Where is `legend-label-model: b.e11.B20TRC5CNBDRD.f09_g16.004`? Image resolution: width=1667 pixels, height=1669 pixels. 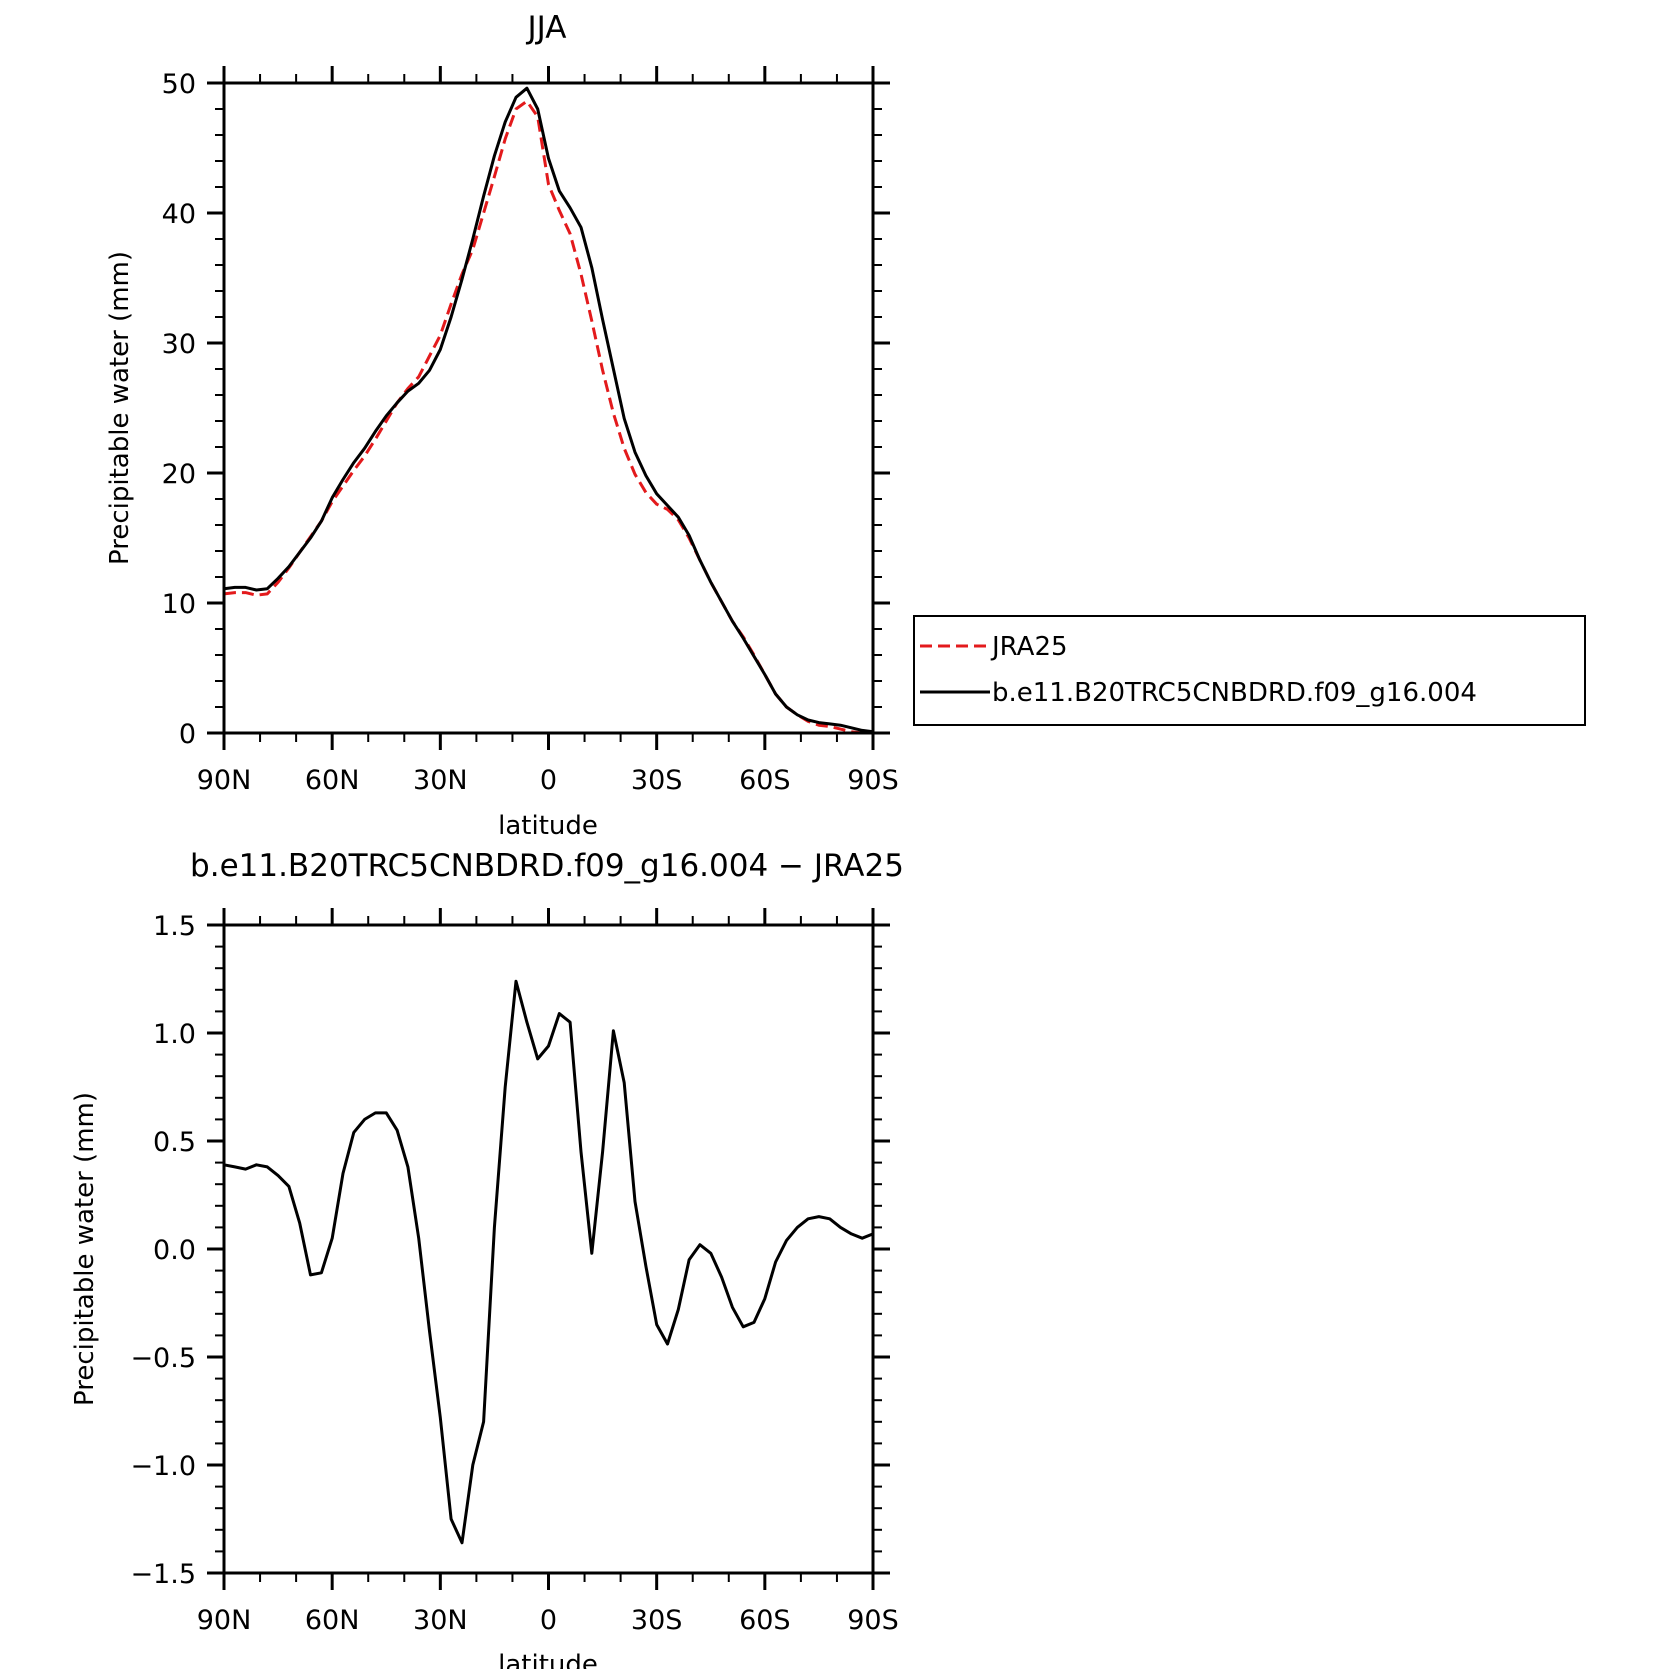
legend-label-model: b.e11.B20TRC5CNBDRD.f09_g16.004 is located at coordinates (1234, 693).